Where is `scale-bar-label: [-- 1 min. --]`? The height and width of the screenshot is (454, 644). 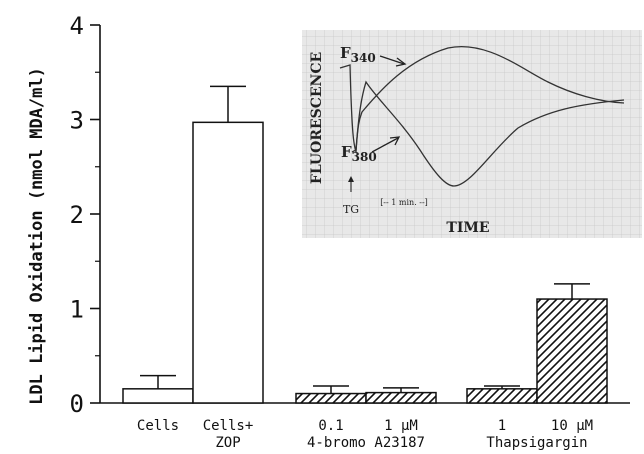 scale-bar-label: [-- 1 min. --] is located at coordinates (404, 202).